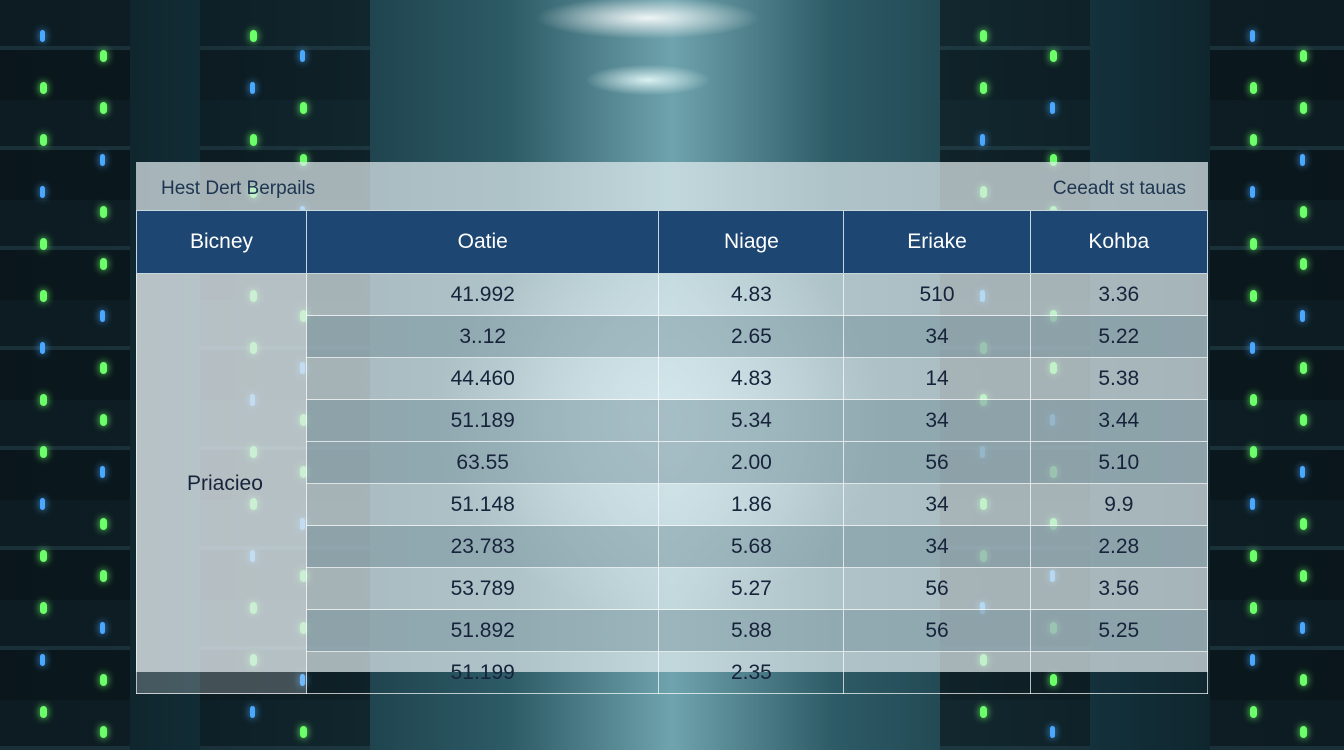  I want to click on table-cell: 51.148, so click(483, 504).